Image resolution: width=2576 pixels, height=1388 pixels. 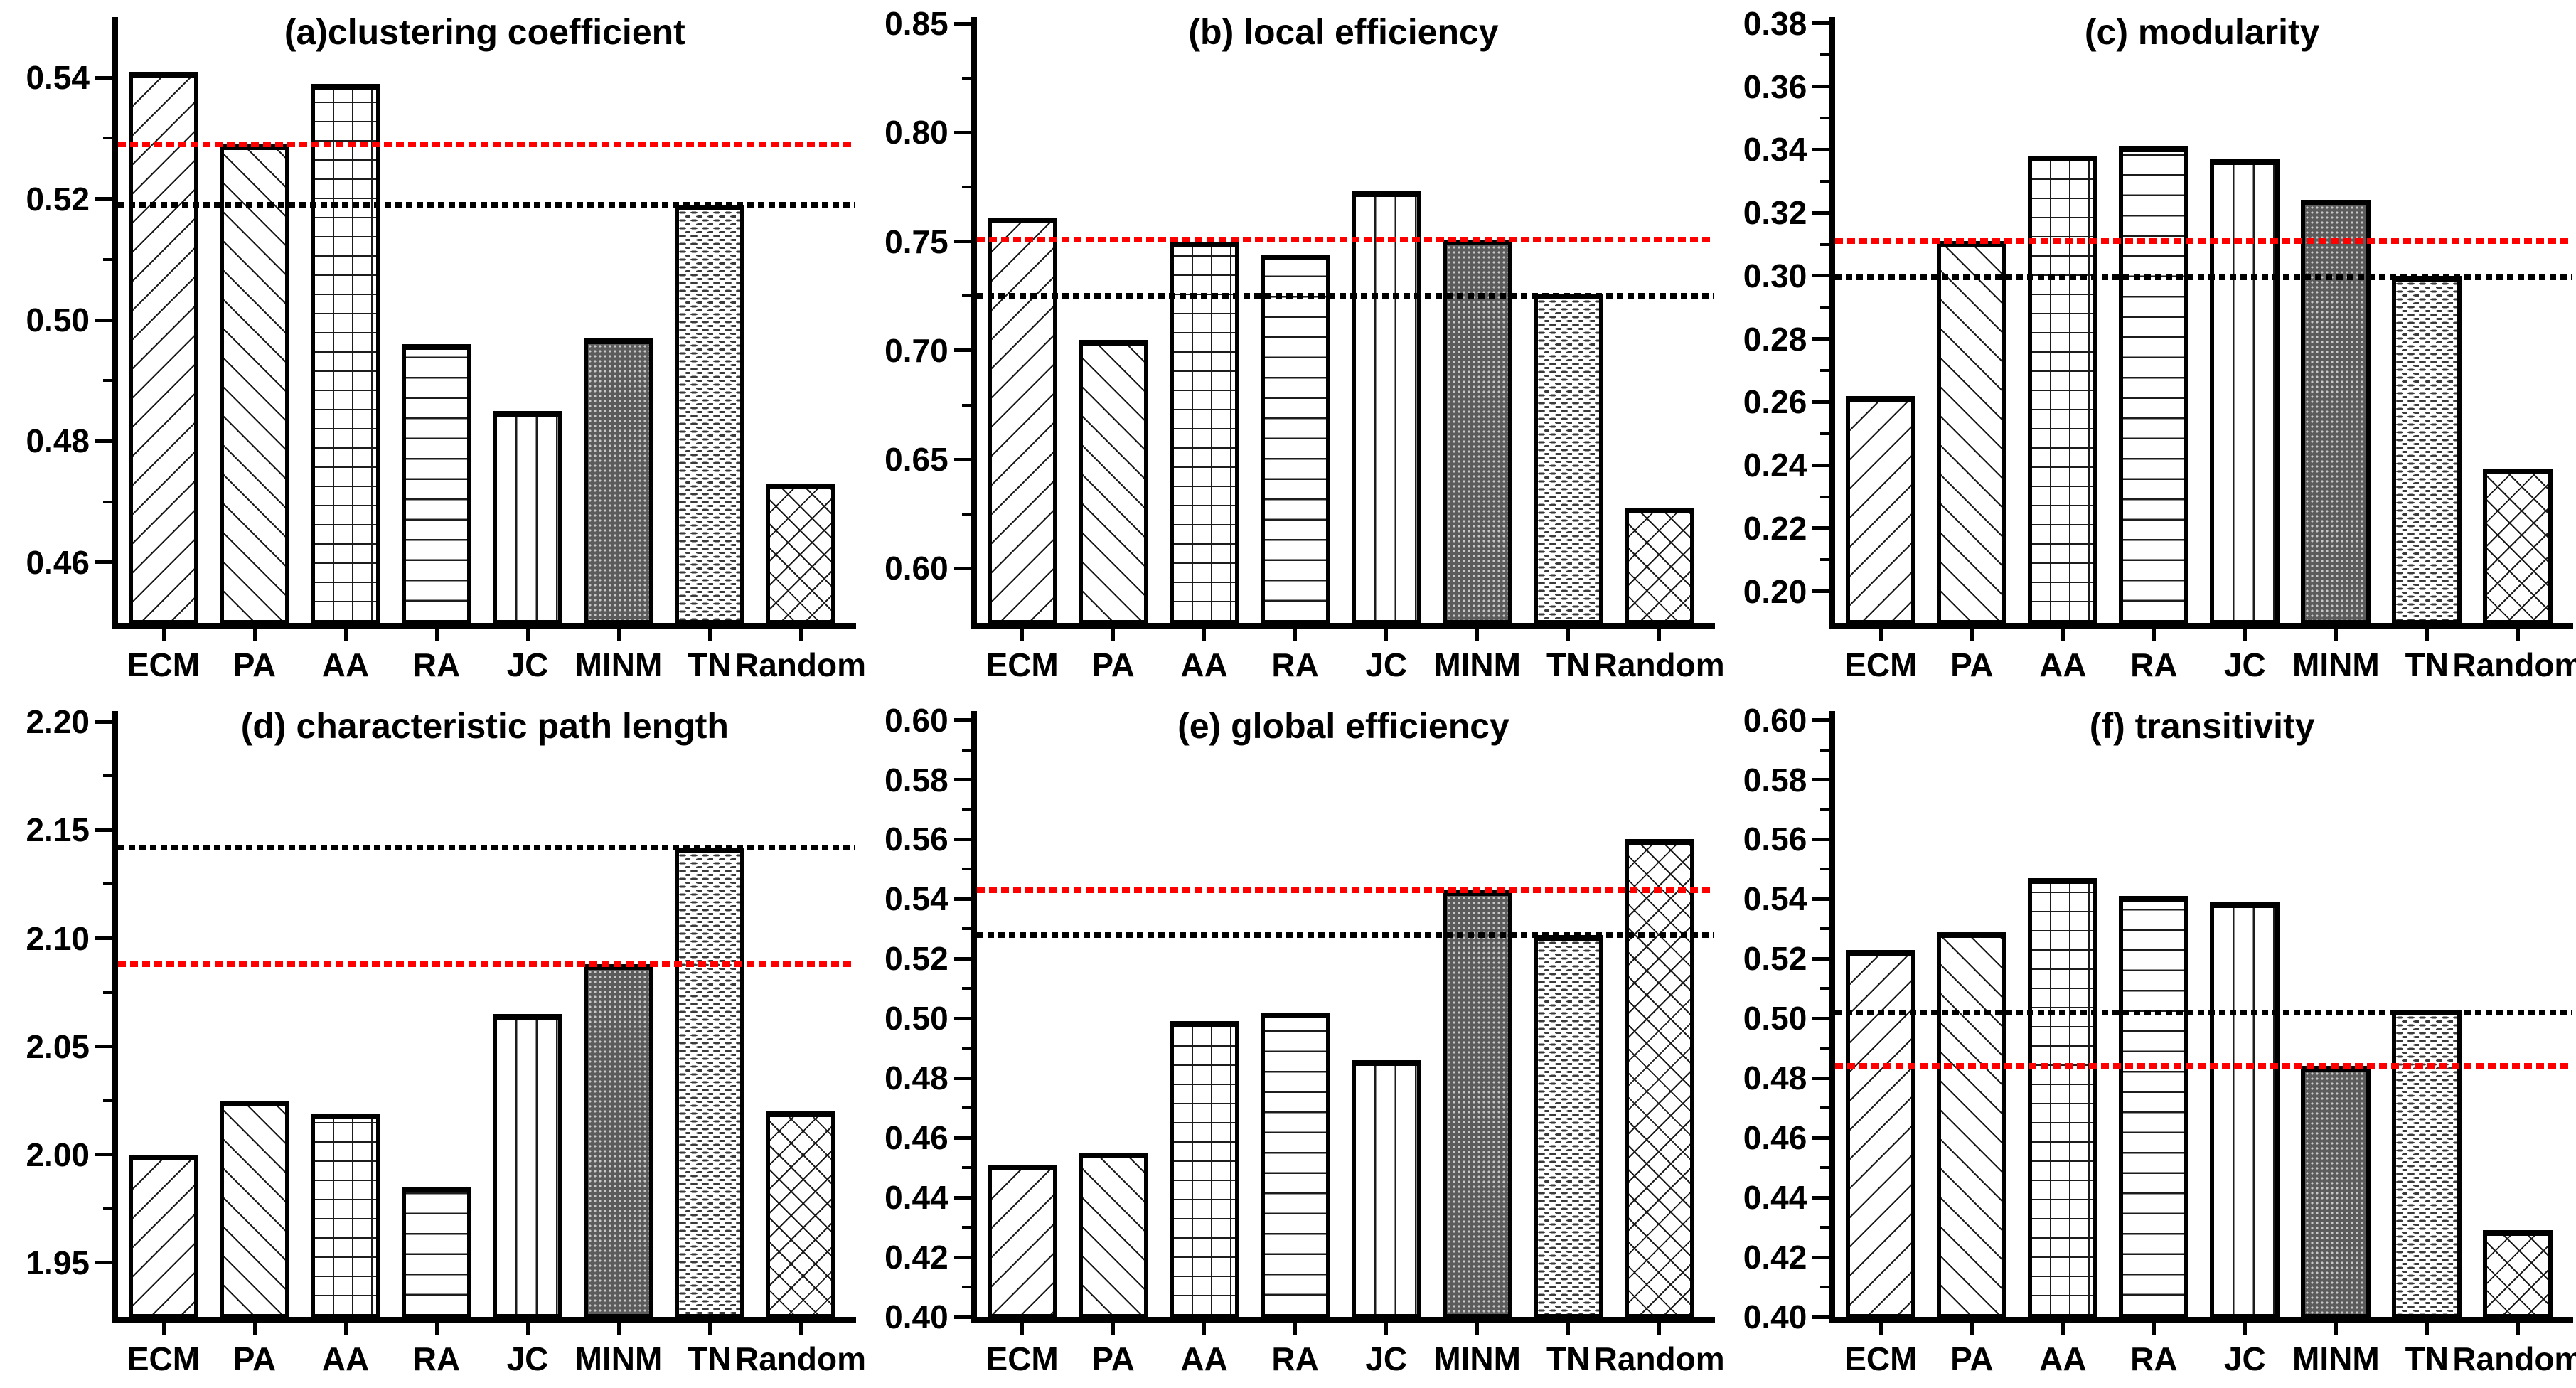 I want to click on x-tick-aa, so click(x=2063, y=1329).